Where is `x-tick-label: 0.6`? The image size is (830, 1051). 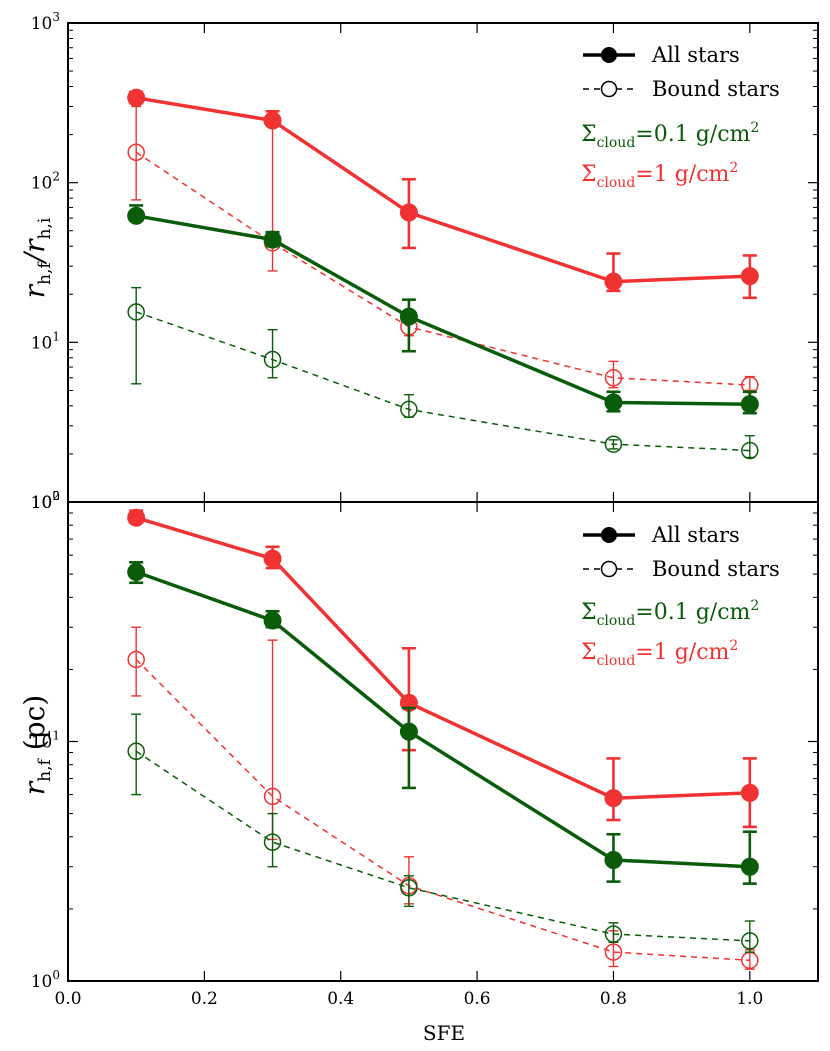
x-tick-label: 0.6 is located at coordinates (477, 999).